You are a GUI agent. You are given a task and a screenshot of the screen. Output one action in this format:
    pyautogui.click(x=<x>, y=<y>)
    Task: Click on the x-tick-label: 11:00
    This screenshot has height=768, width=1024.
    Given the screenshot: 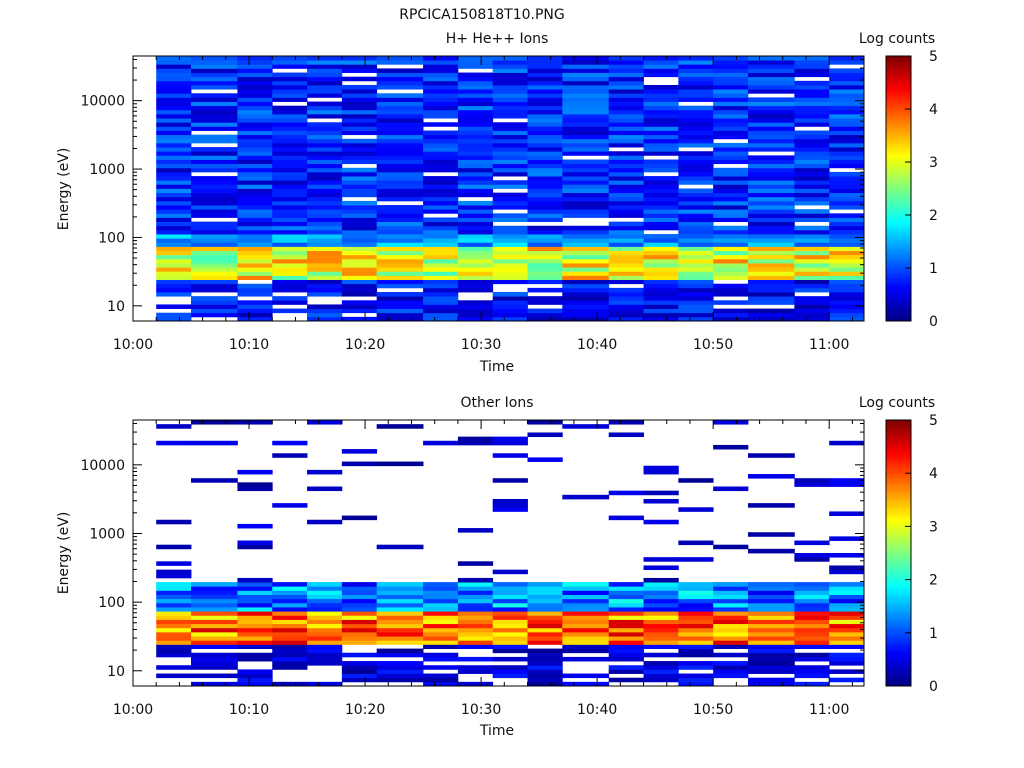 What is the action you would take?
    pyautogui.click(x=829, y=345)
    